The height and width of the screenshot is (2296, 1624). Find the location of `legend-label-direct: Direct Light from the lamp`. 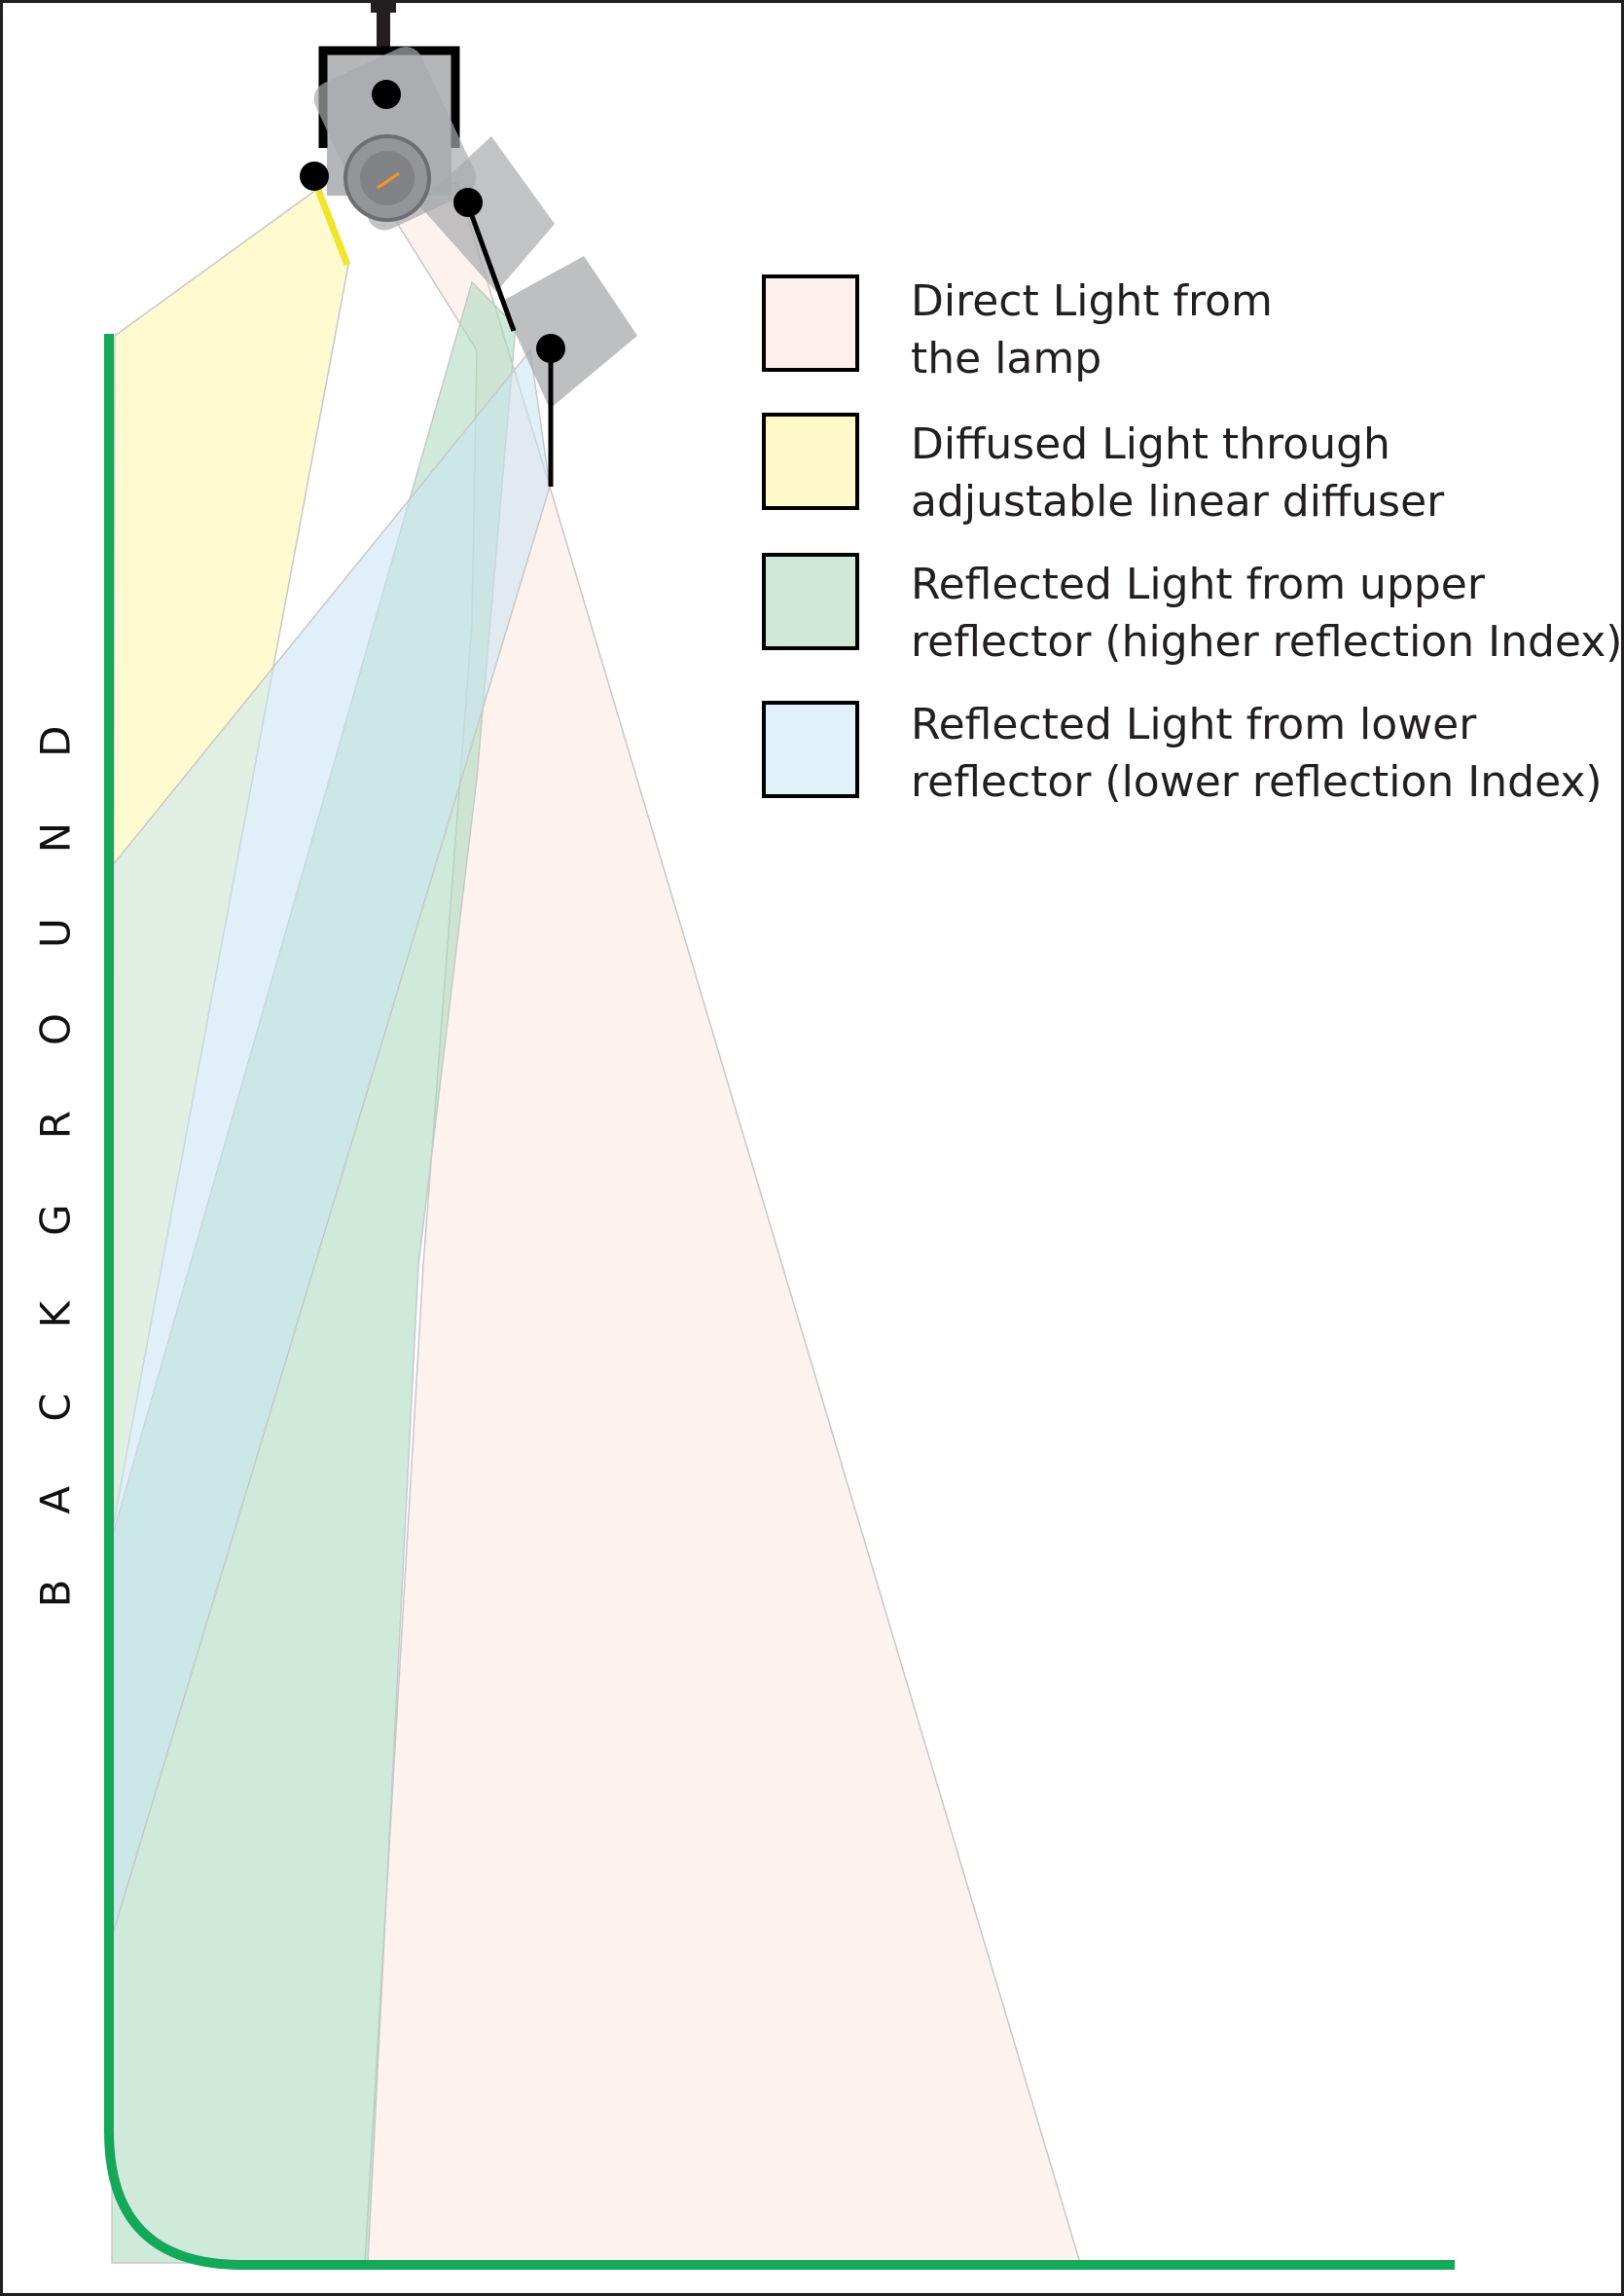

legend-label-direct: Direct Light from the lamp is located at coordinates (1092, 329).